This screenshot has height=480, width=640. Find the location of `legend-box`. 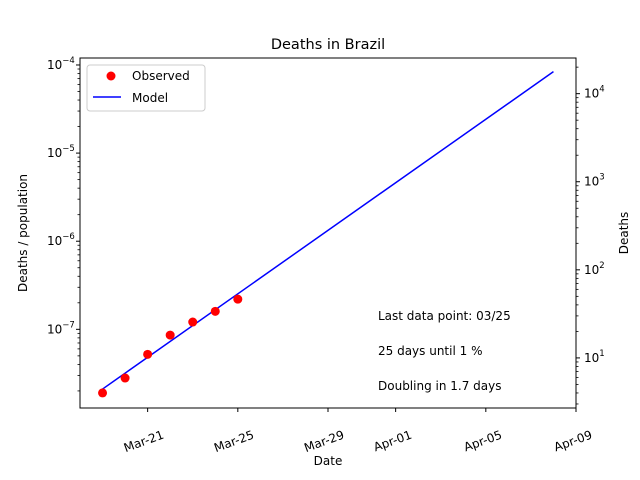

legend-box is located at coordinates (146, 88).